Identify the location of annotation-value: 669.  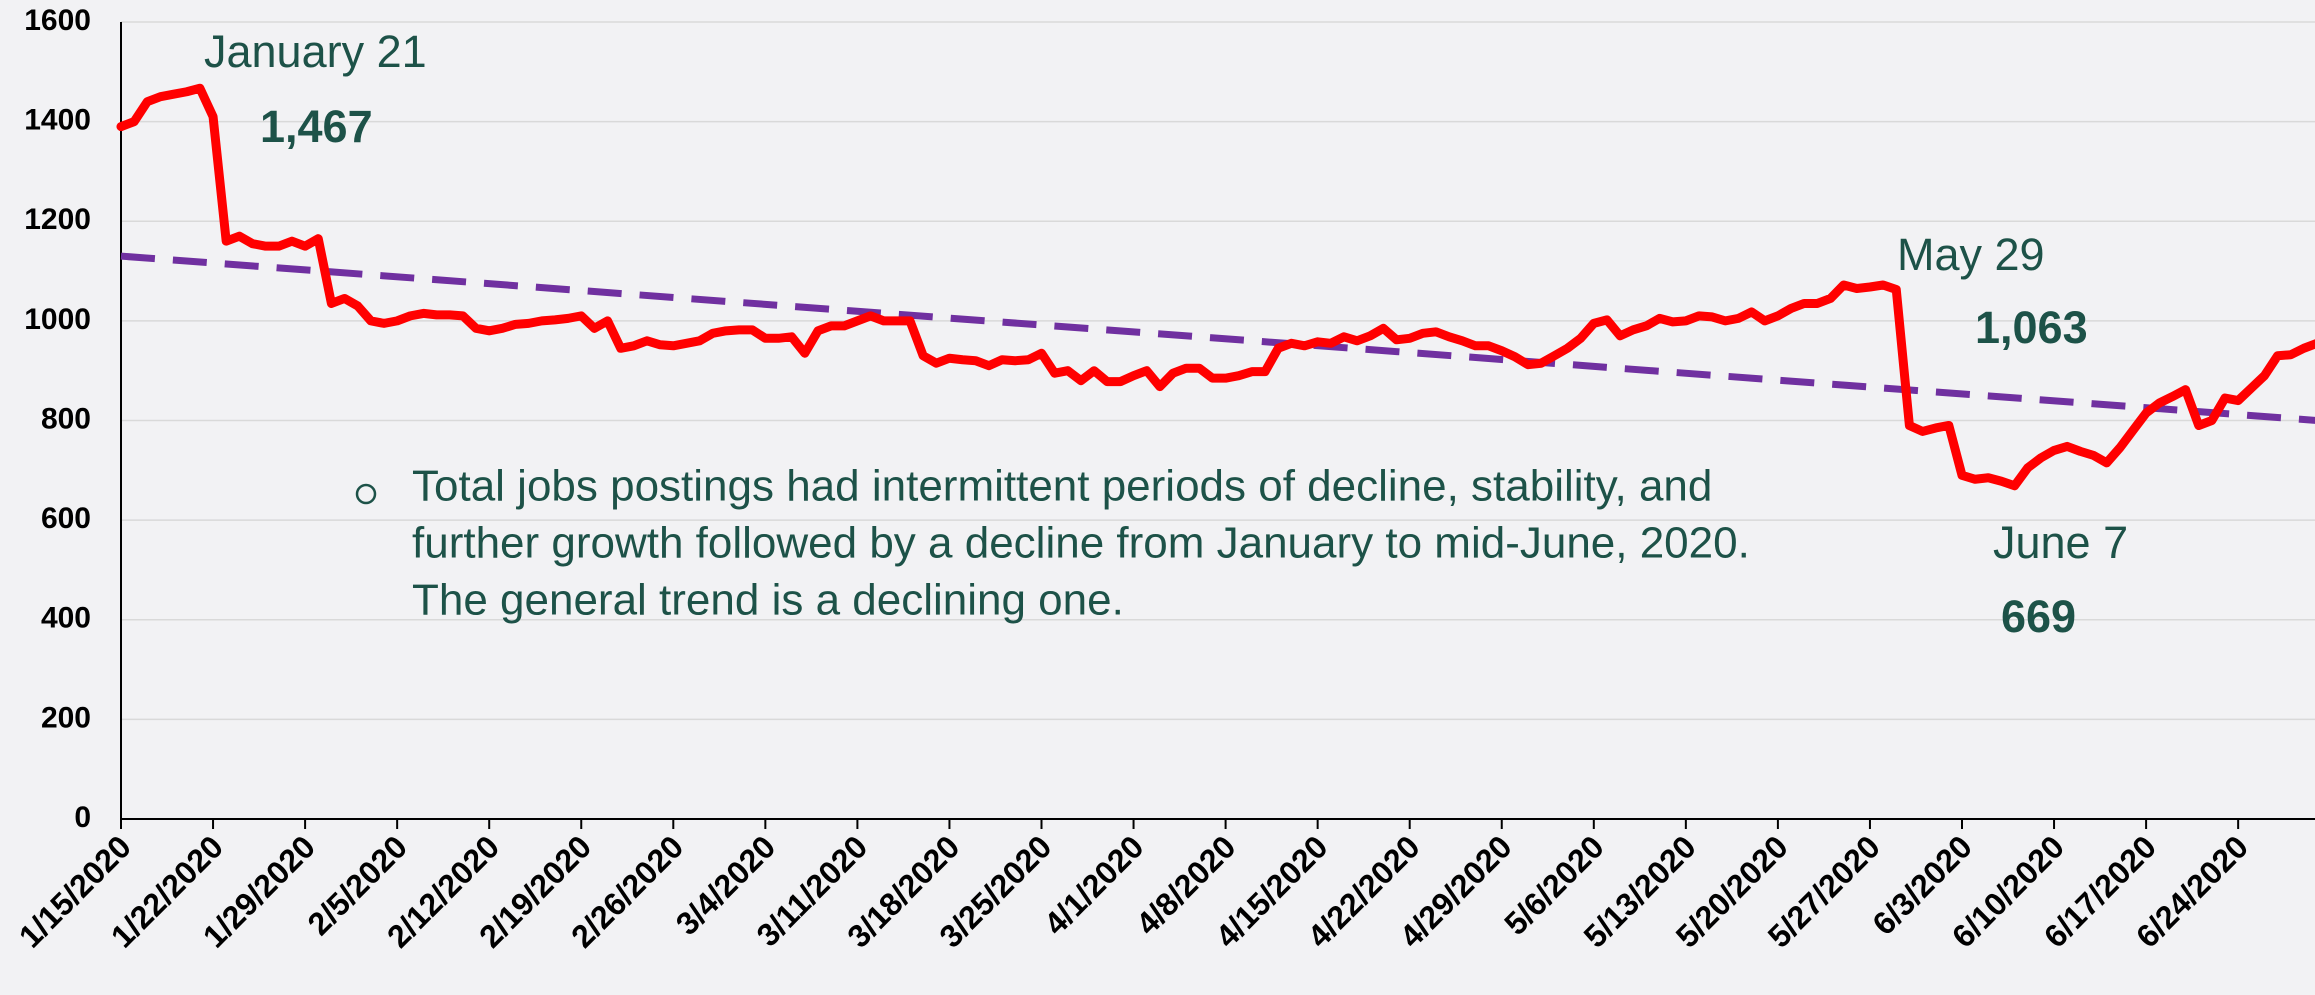
(2038, 616).